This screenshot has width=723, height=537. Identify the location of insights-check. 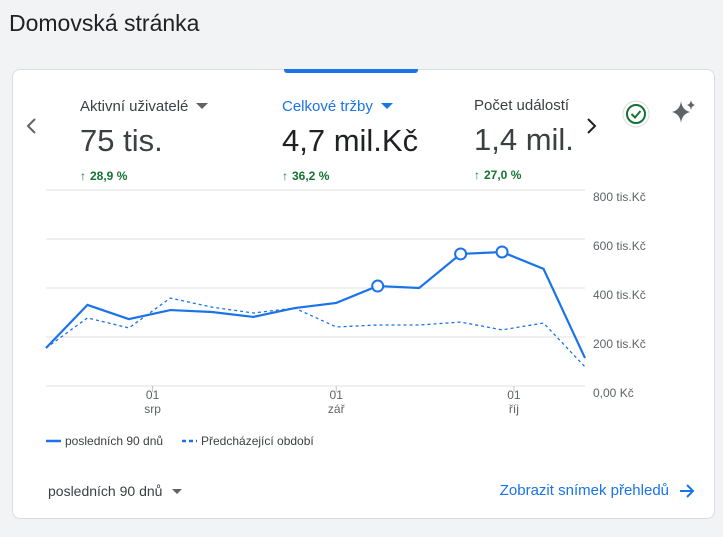
(636, 114).